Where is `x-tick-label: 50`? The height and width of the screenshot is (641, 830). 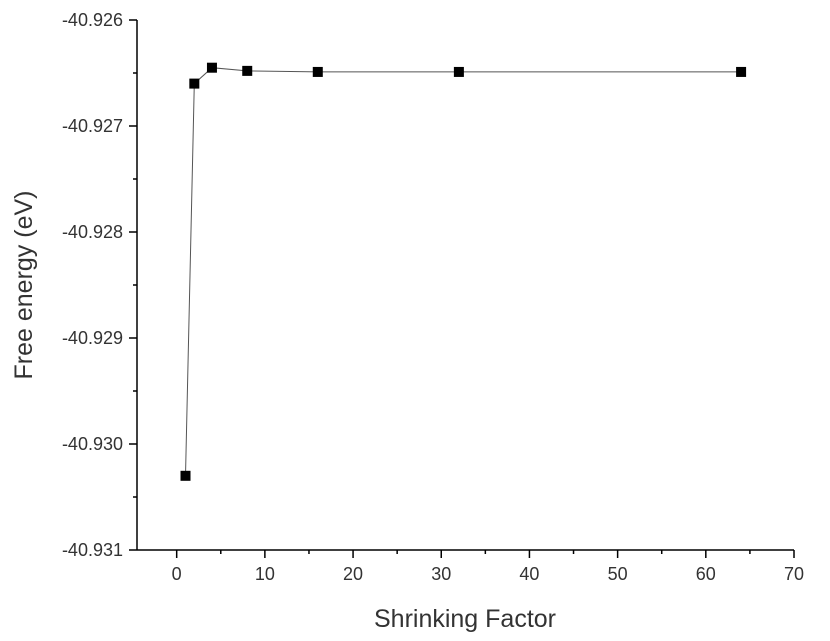 x-tick-label: 50 is located at coordinates (618, 574).